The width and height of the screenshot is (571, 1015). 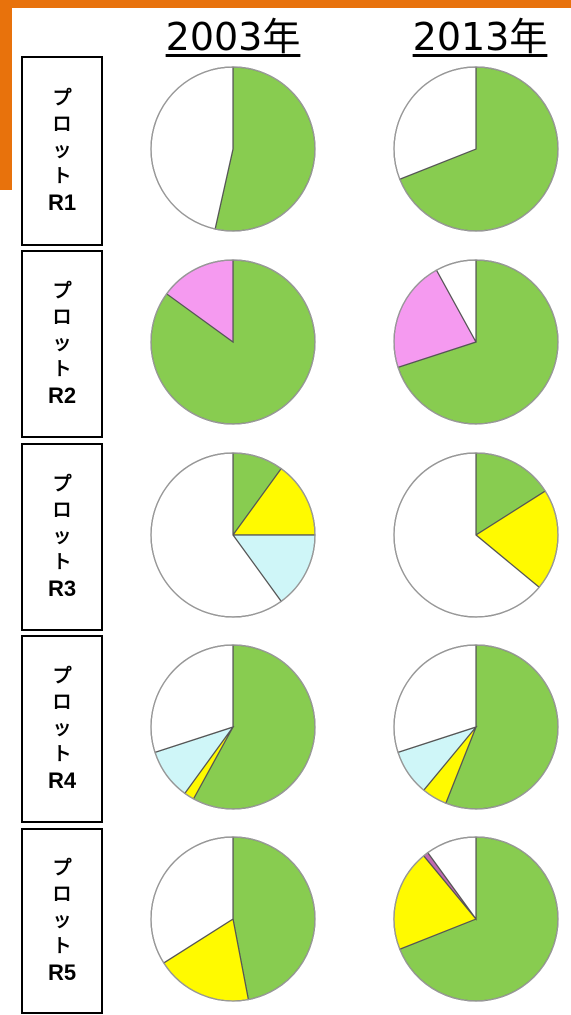 I want to click on orange-side-accent, so click(x=6, y=95).